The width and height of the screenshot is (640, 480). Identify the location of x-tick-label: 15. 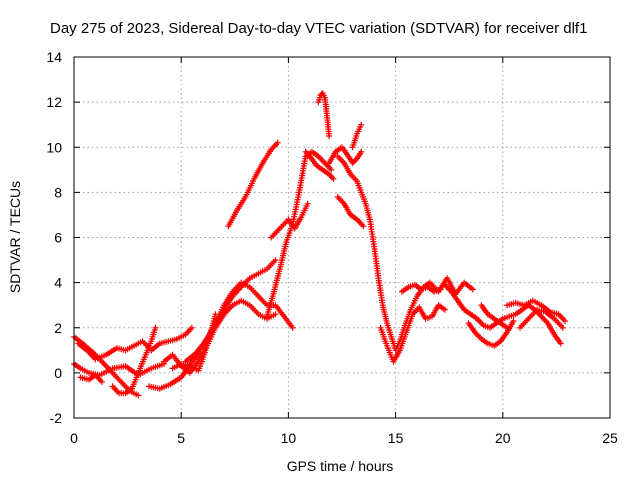
(396, 438).